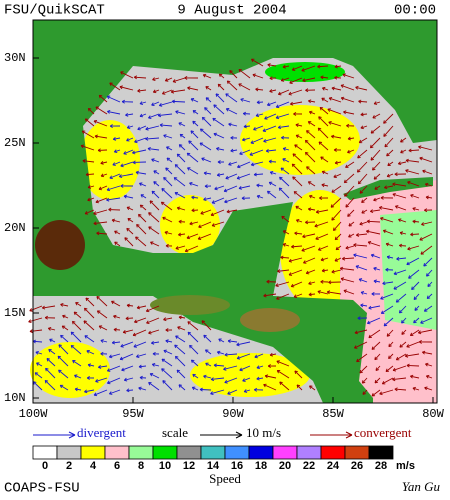 Image resolution: width=450 pixels, height=500 pixels. Describe the element at coordinates (239, 435) in the screenshot. I see `scale-arrow-head` at that location.